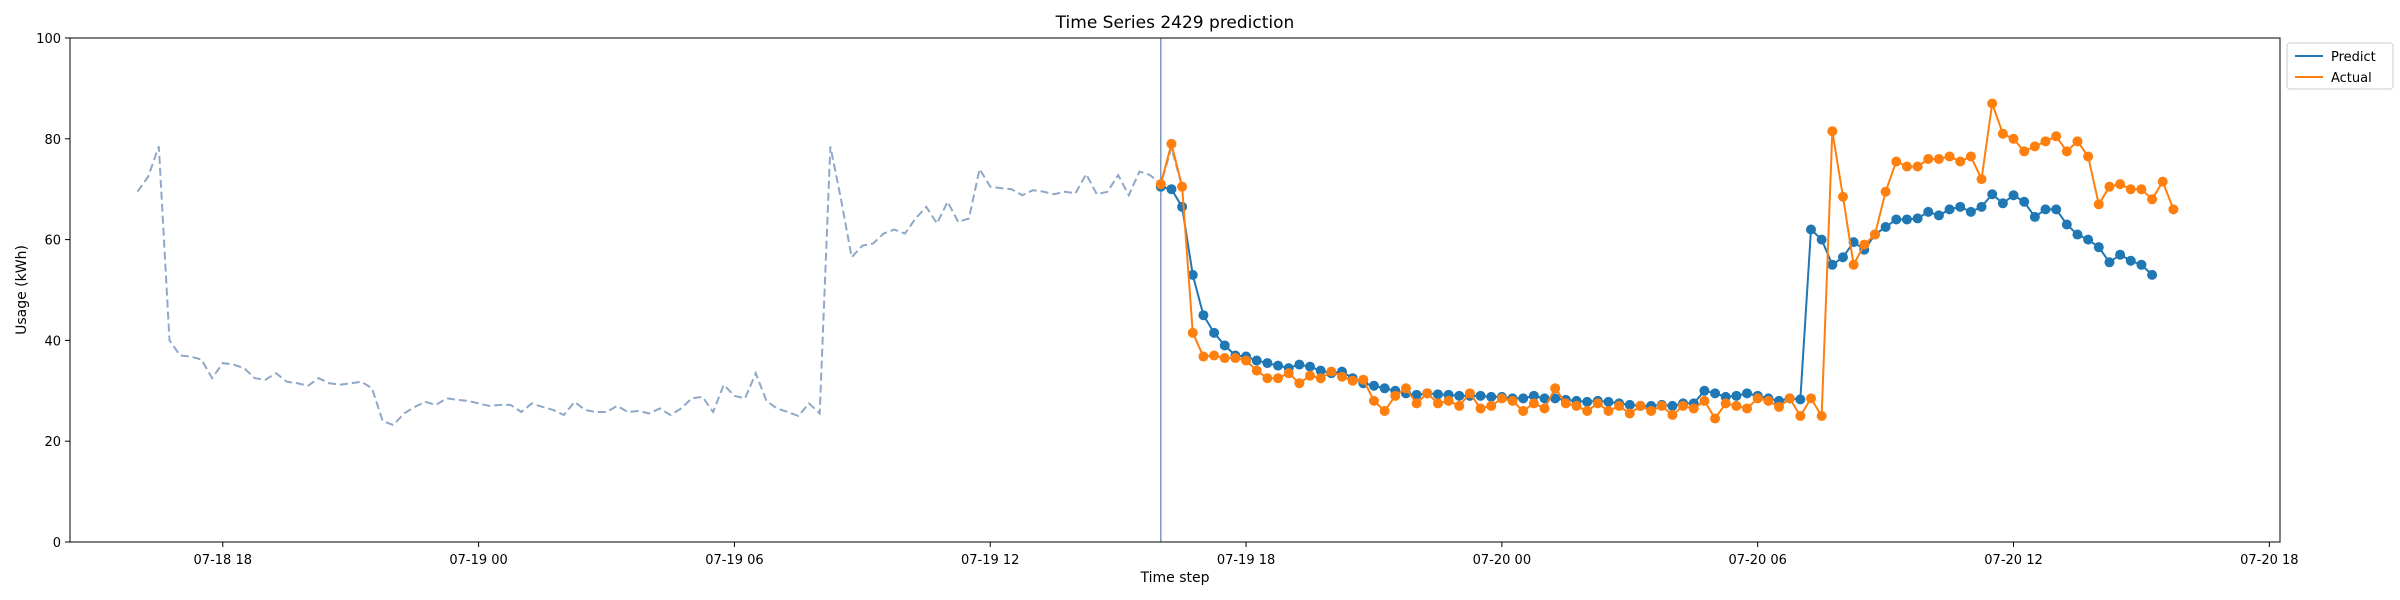  Describe the element at coordinates (2351, 78) in the screenshot. I see `legend-label-actual: Actual` at that location.